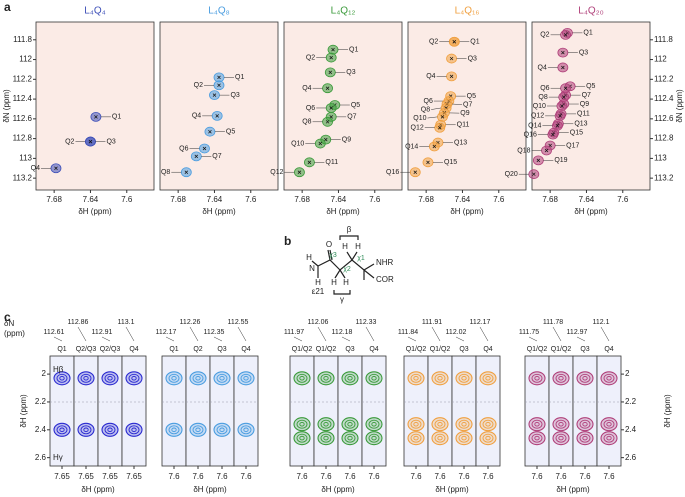 The height and width of the screenshot is (497, 685). What do you see at coordinates (238, 322) in the screenshot?
I see `dn-label: 112.55` at bounding box center [238, 322].